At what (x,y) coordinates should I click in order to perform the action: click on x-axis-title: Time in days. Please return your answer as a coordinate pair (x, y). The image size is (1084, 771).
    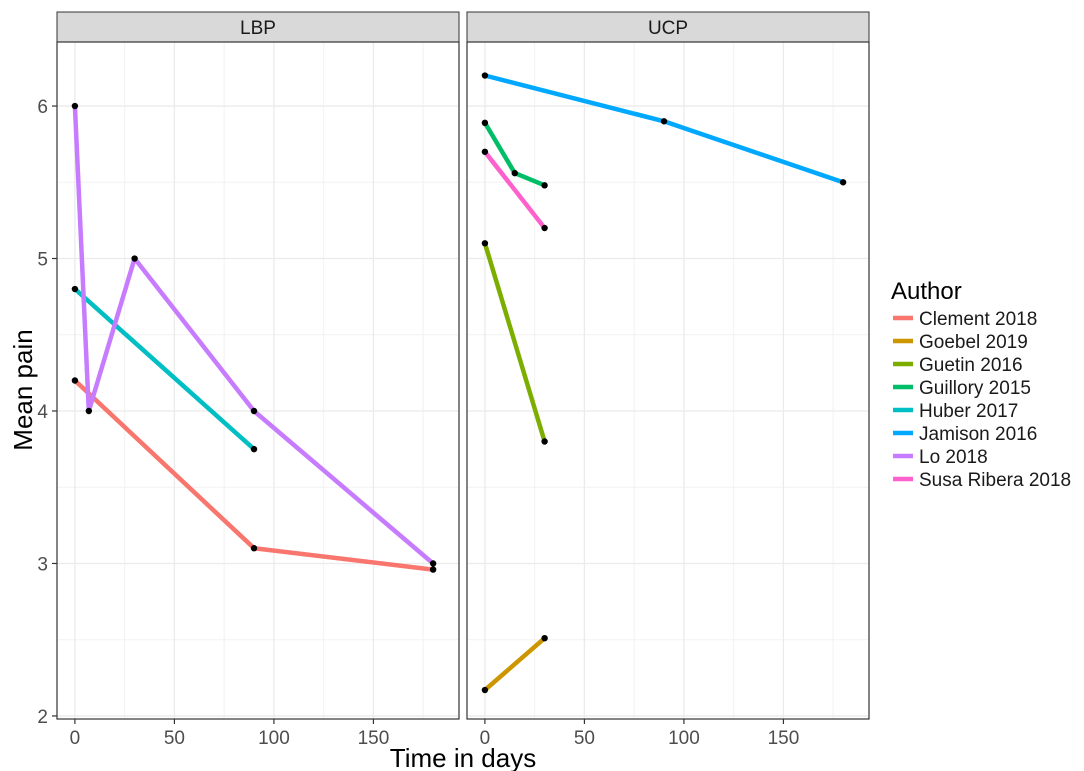
    Looking at the image, I should click on (463, 757).